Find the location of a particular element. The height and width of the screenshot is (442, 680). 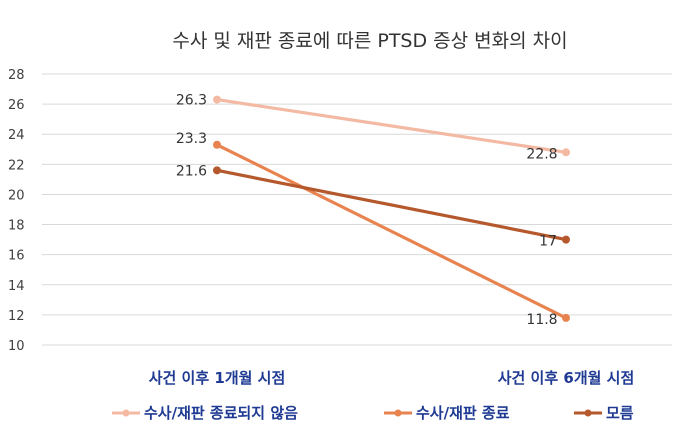

y-tick-label: 22 is located at coordinates (16, 165).